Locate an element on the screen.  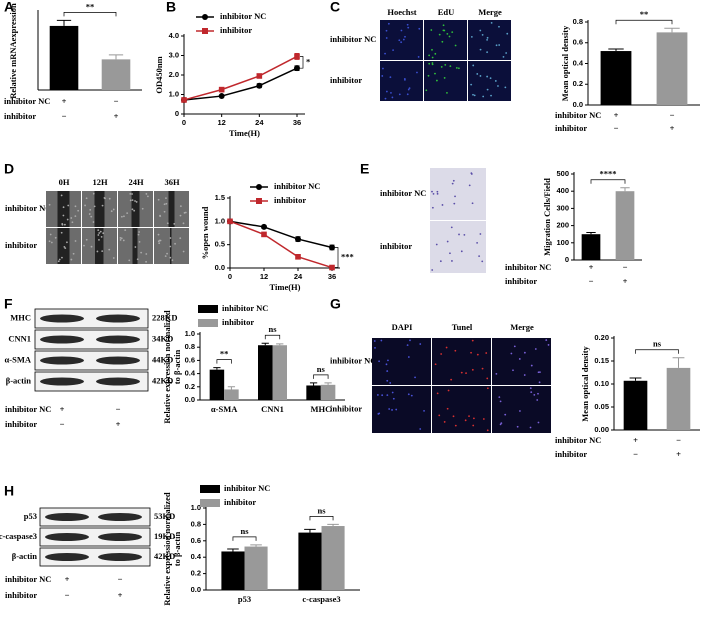
band-label: CNN1 is located at coordinates (19, 338).